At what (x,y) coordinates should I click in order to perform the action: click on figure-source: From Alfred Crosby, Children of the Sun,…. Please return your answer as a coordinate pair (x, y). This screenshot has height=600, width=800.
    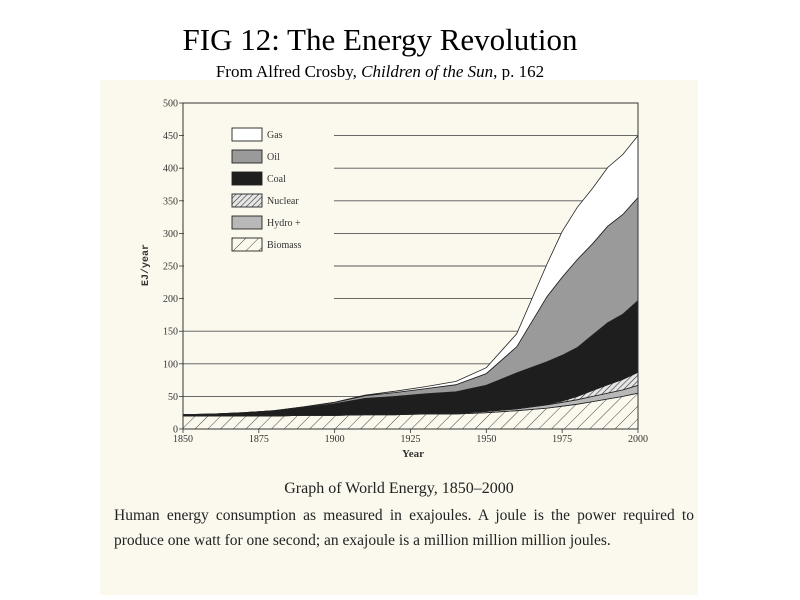
    Looking at the image, I should click on (380, 72).